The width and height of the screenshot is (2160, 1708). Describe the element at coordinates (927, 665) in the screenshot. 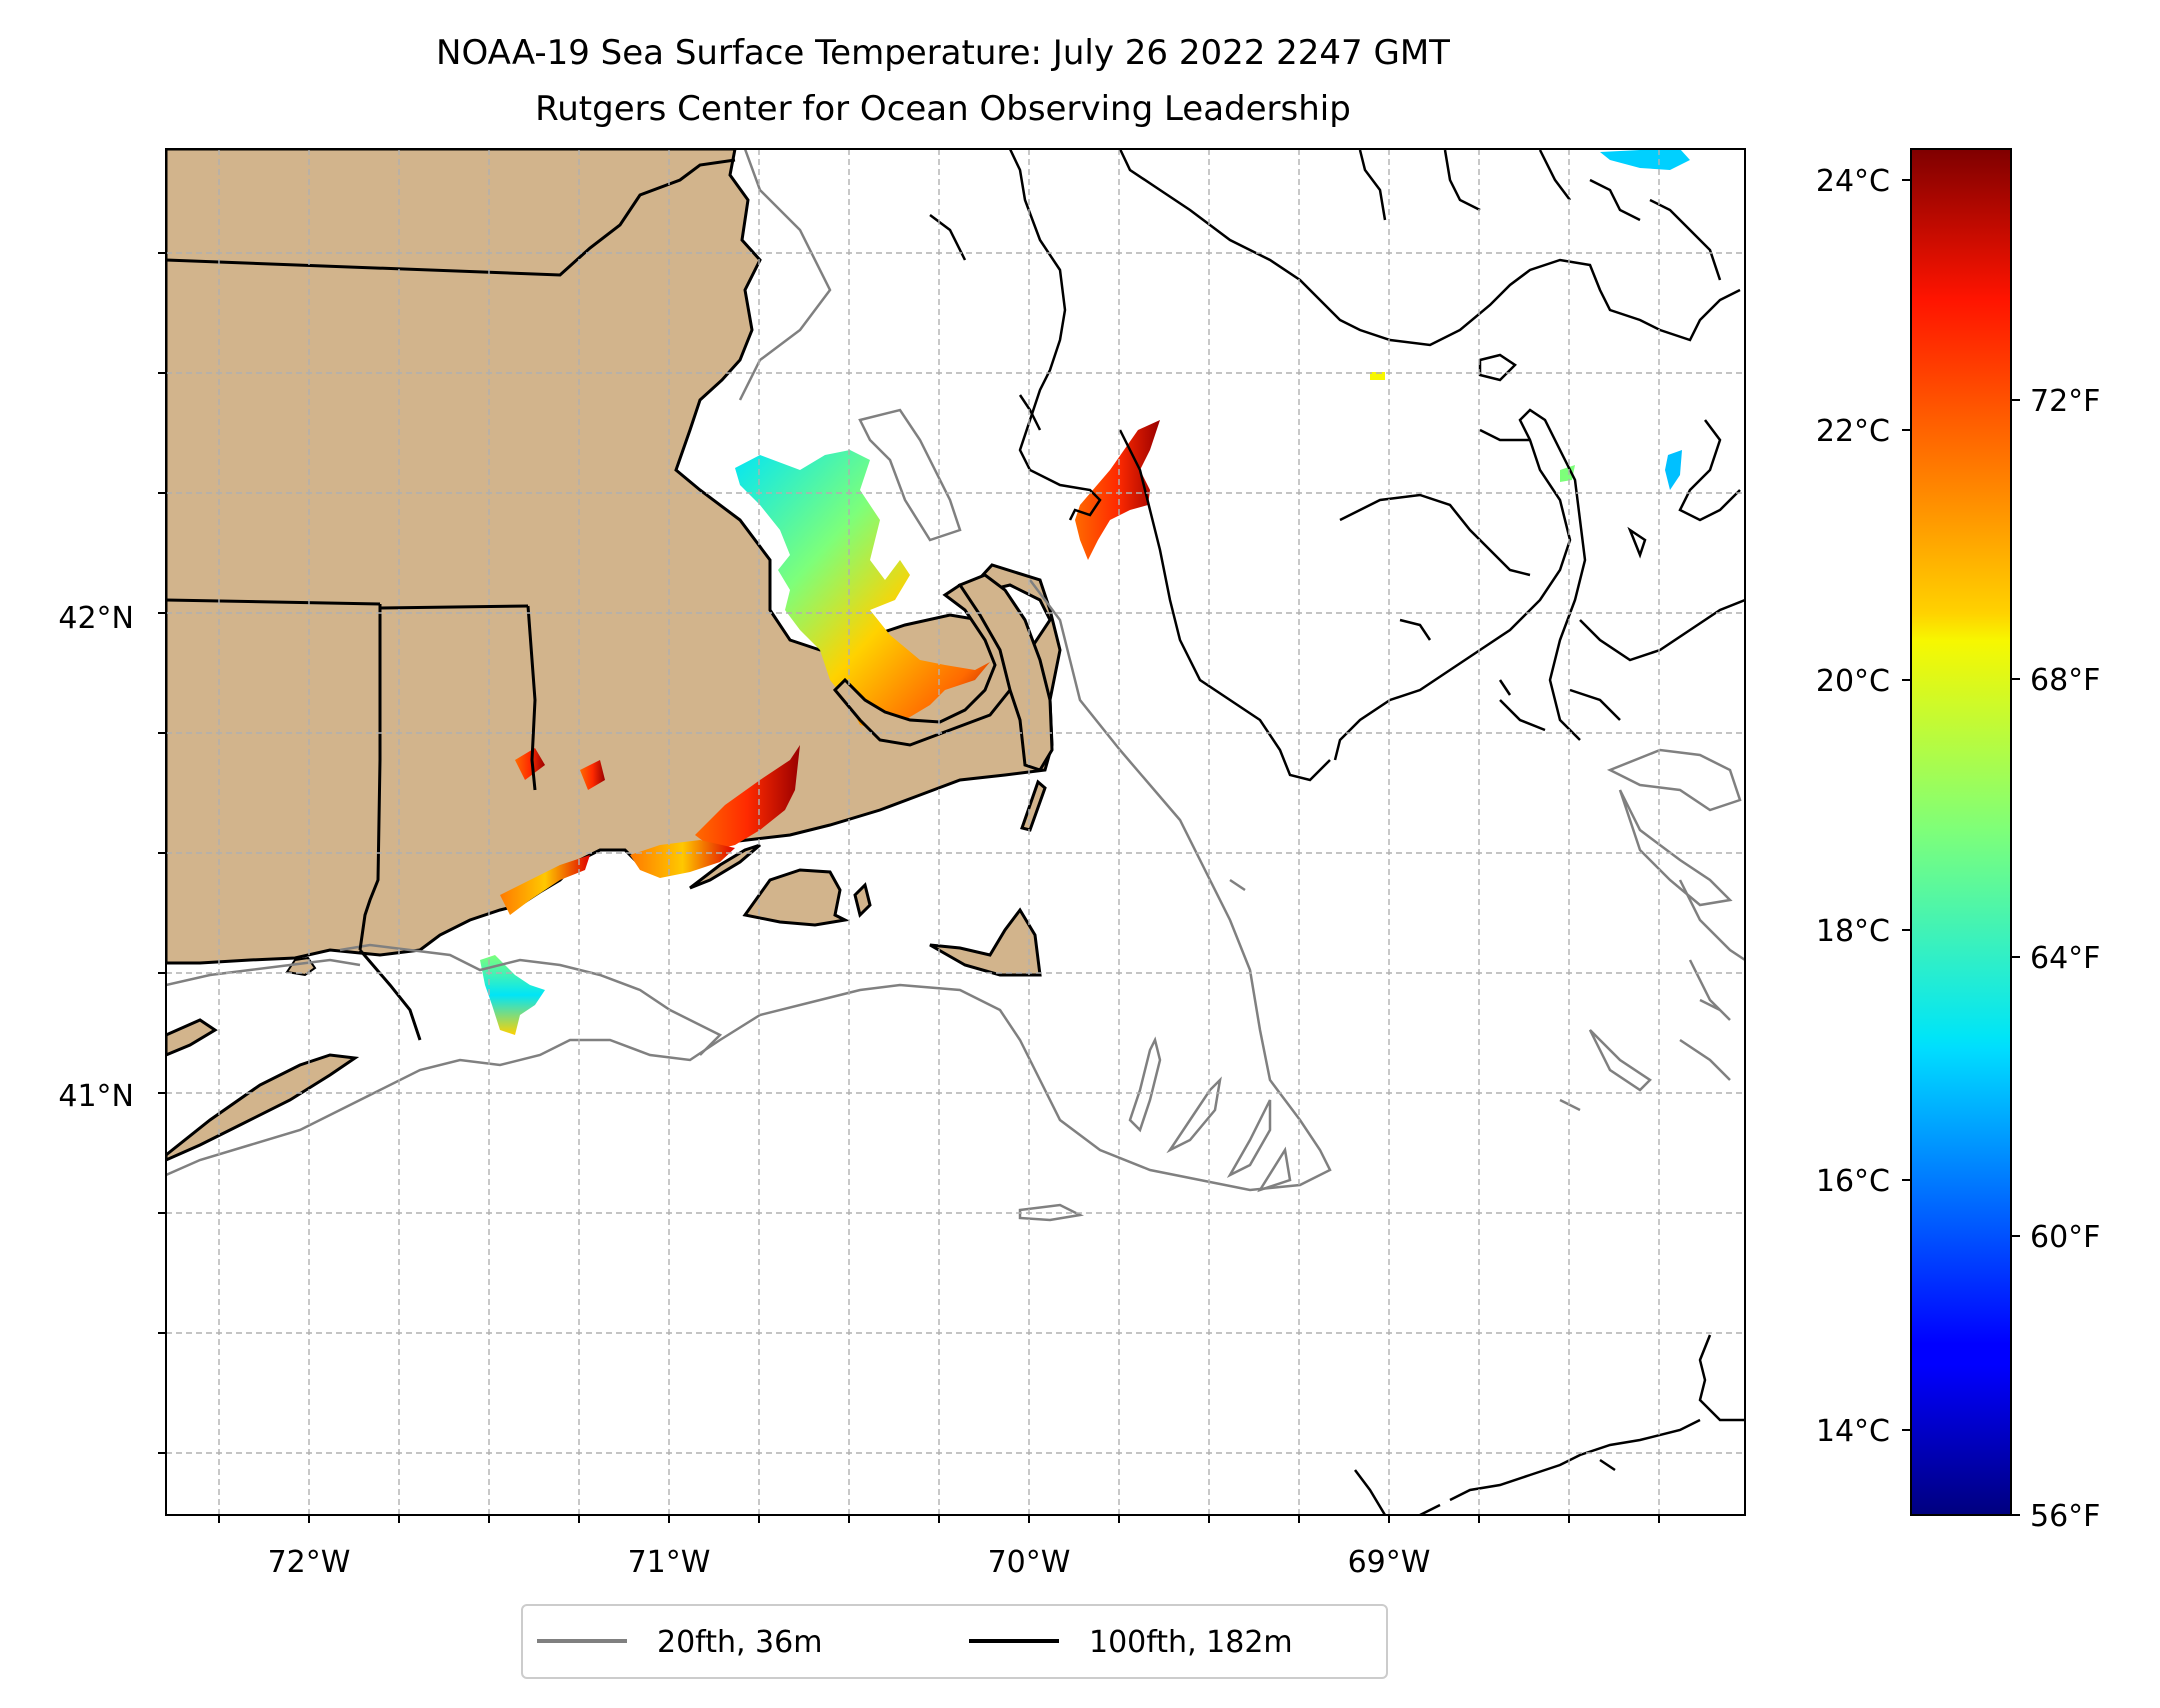

I see `land-cape-cod` at that location.